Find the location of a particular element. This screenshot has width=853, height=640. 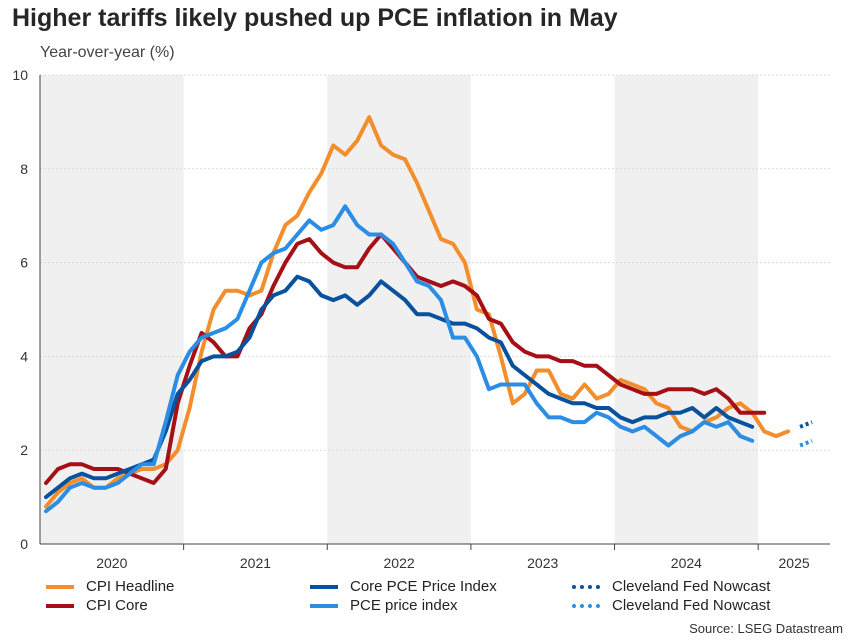

y-tick-label: 6 is located at coordinates (24, 263).